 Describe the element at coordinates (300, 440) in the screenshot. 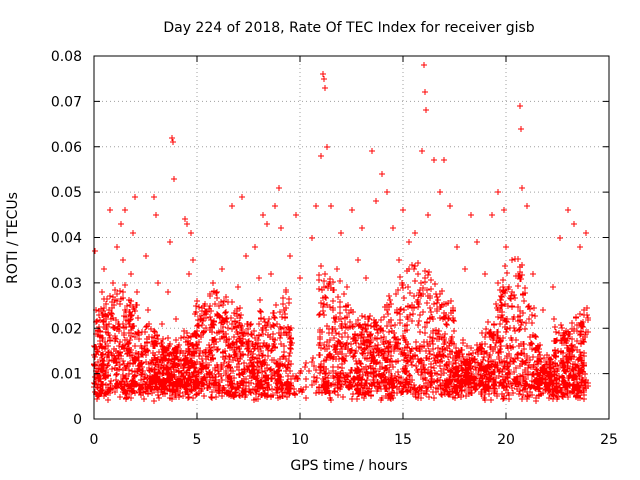

I see `x-tick-label: 10` at that location.